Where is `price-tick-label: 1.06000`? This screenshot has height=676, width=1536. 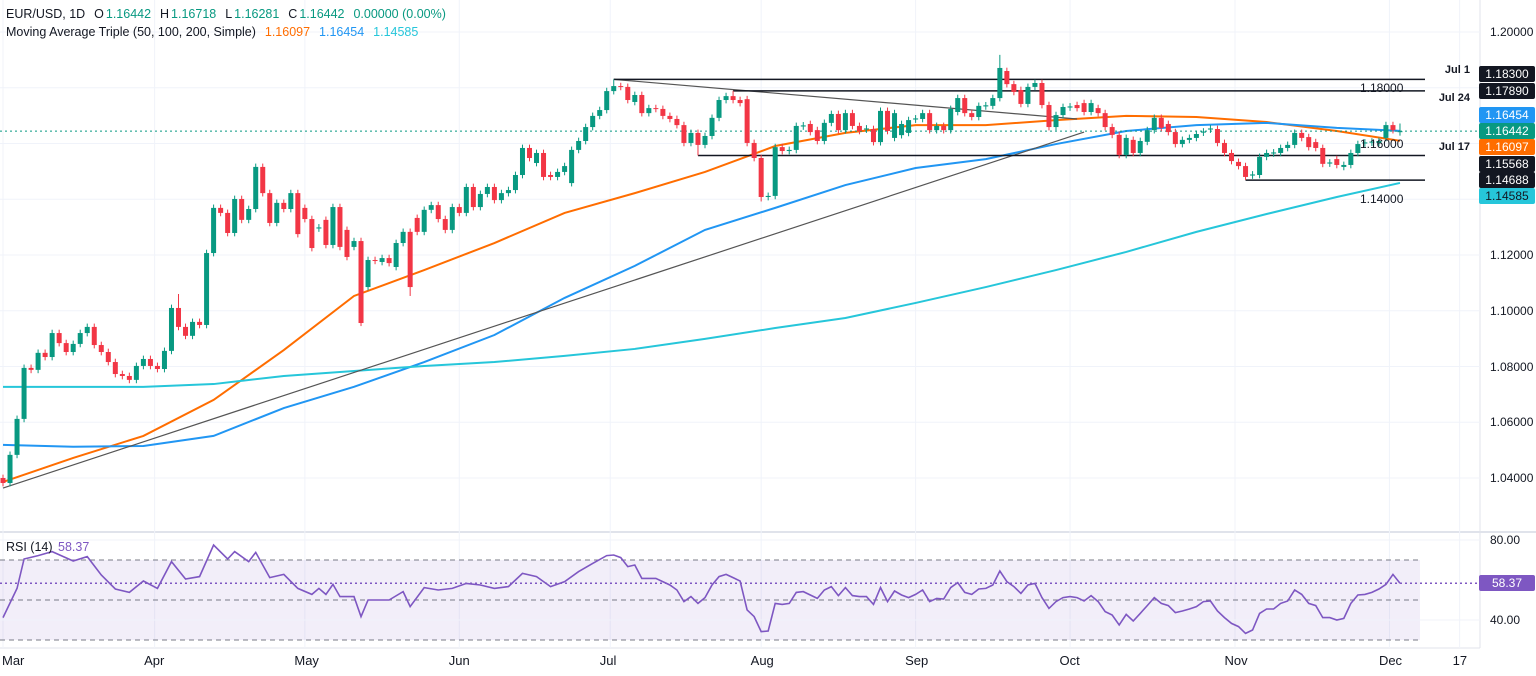 price-tick-label: 1.06000 is located at coordinates (1512, 422).